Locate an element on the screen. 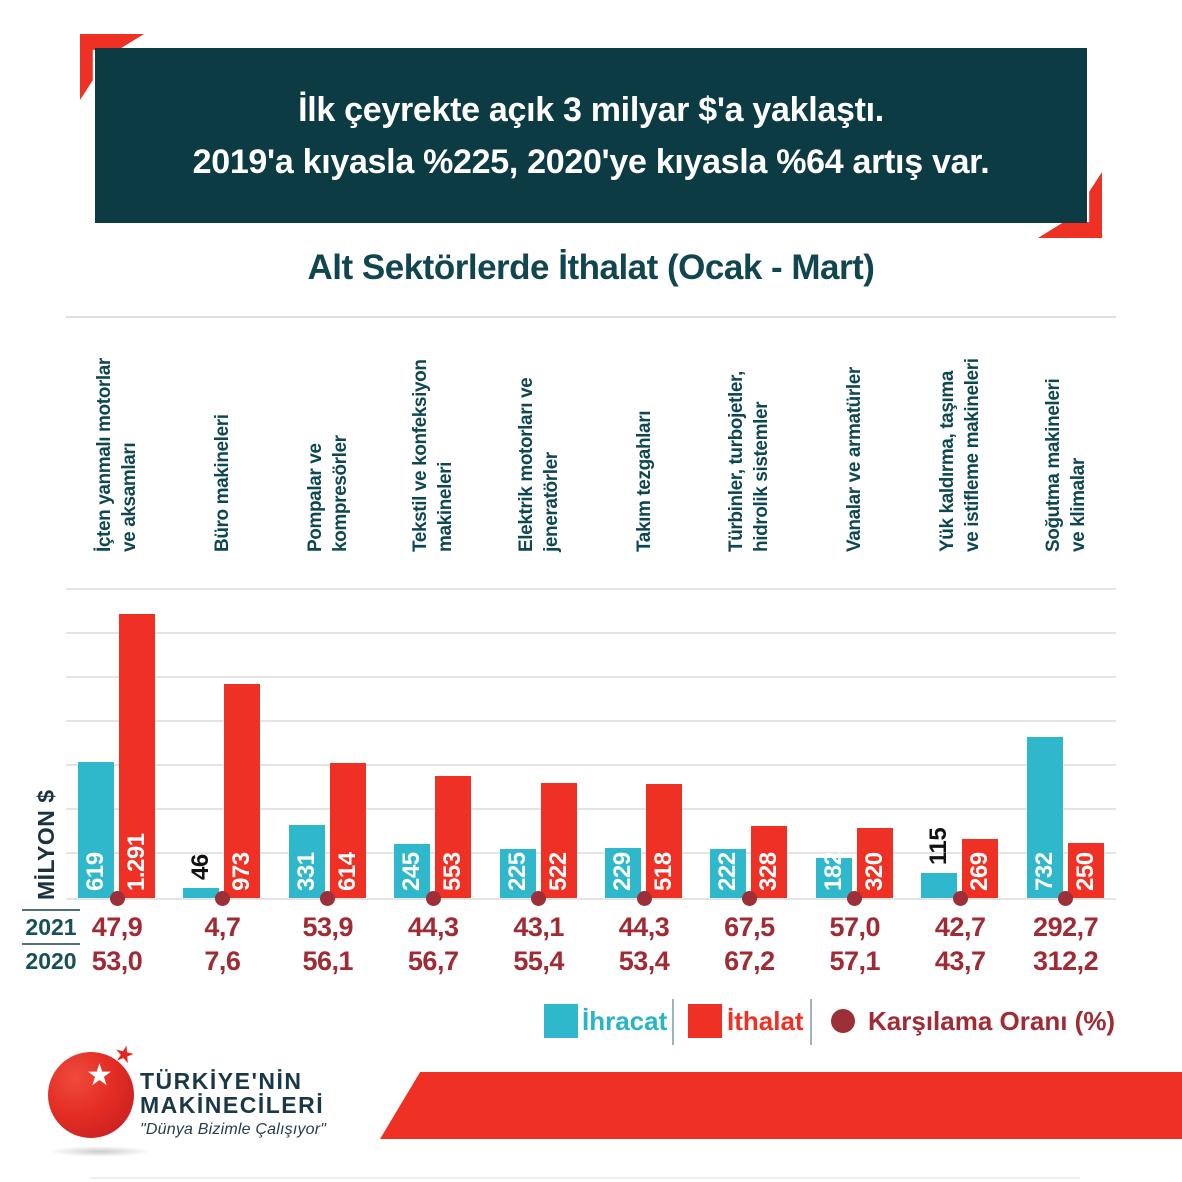  logo-shadow is located at coordinates (100, 1151).